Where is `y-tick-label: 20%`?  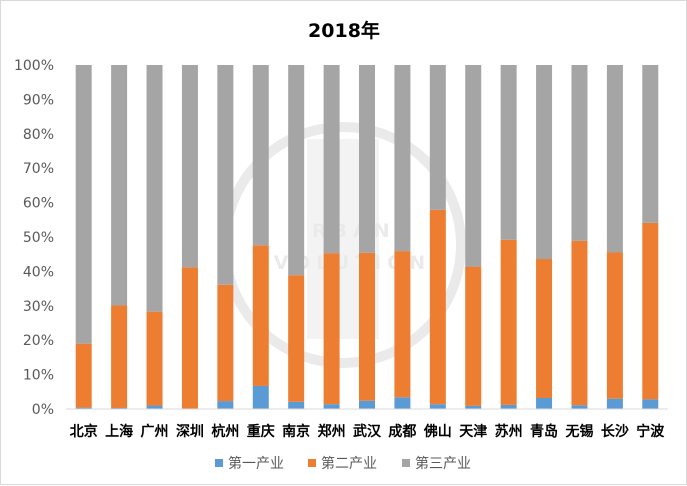 y-tick-label: 20% is located at coordinates (38, 341).